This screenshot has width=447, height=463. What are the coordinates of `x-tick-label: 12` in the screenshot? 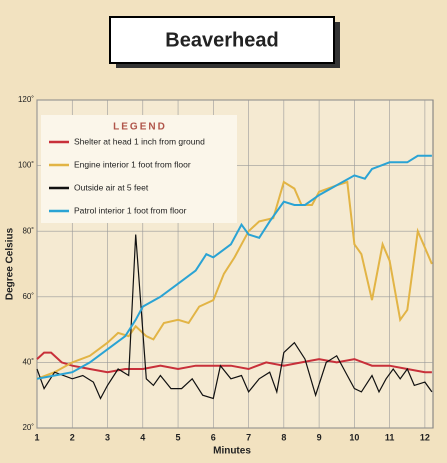 It's located at (425, 437).